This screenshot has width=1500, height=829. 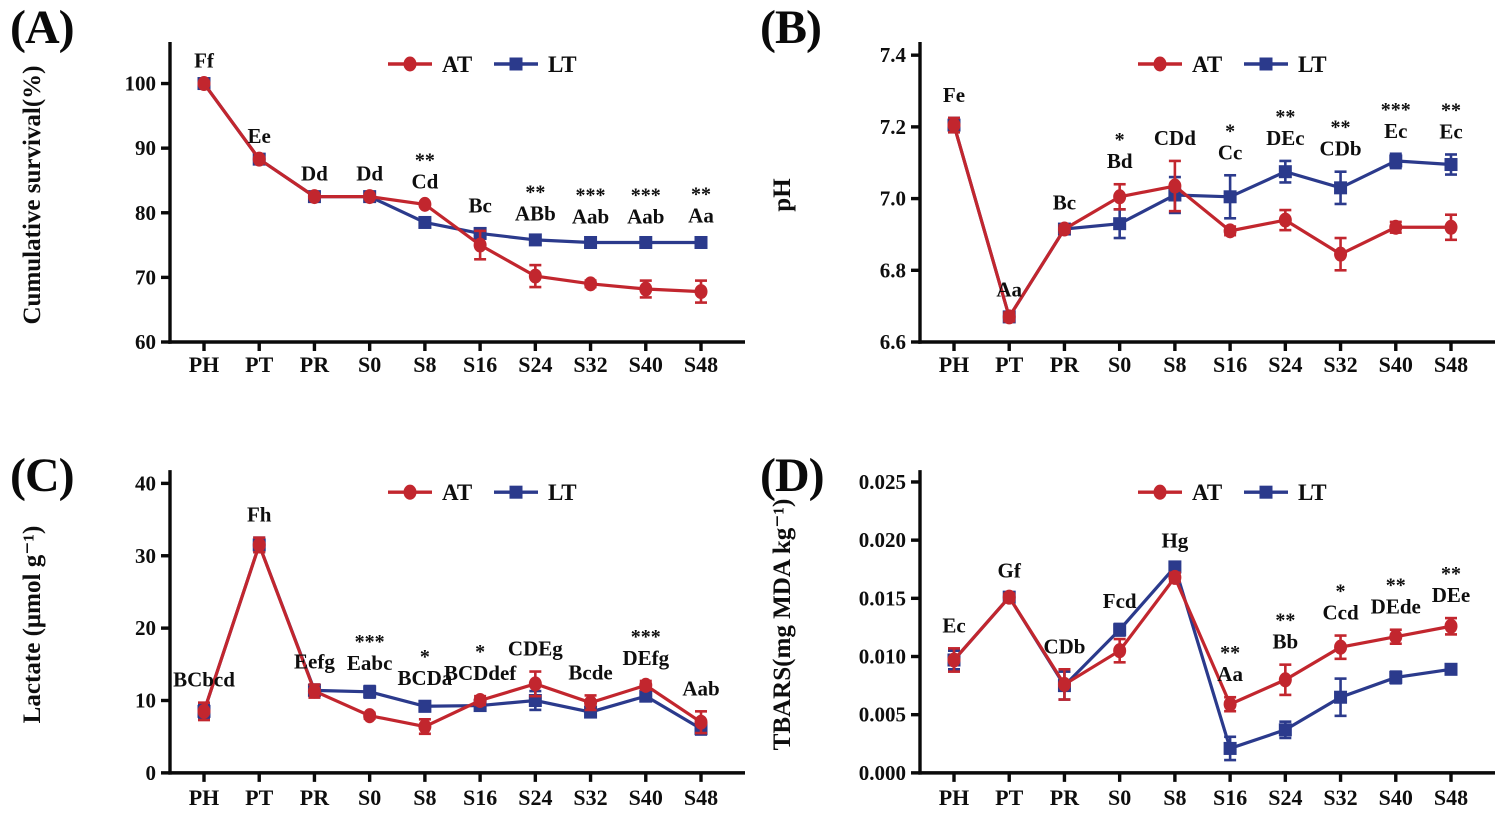 What do you see at coordinates (1175, 138) in the screenshot?
I see `letter-annotation: CDd` at bounding box center [1175, 138].